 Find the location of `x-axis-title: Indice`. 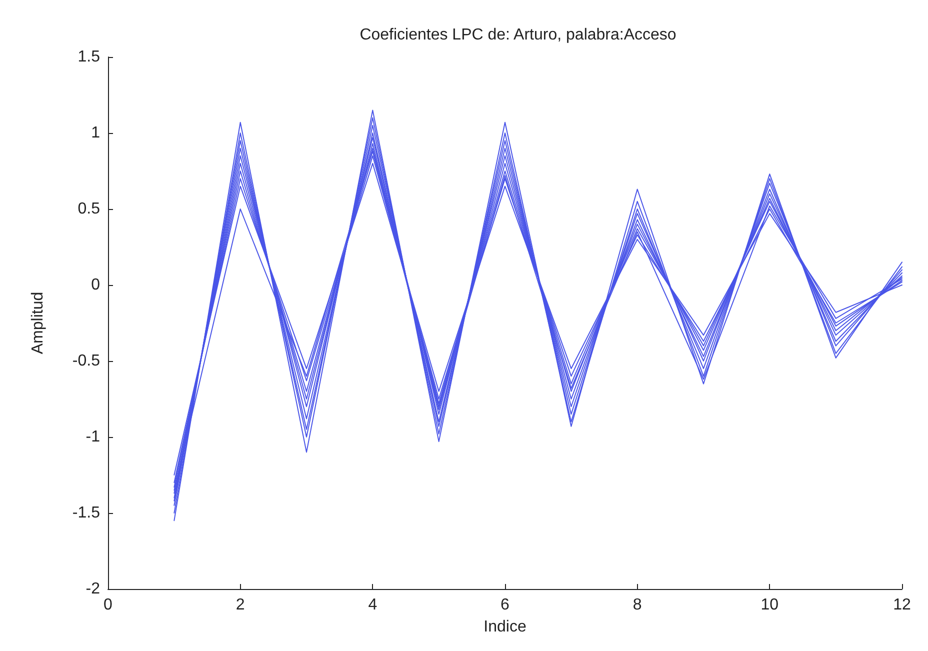

x-axis-title: Indice is located at coordinates (505, 627).